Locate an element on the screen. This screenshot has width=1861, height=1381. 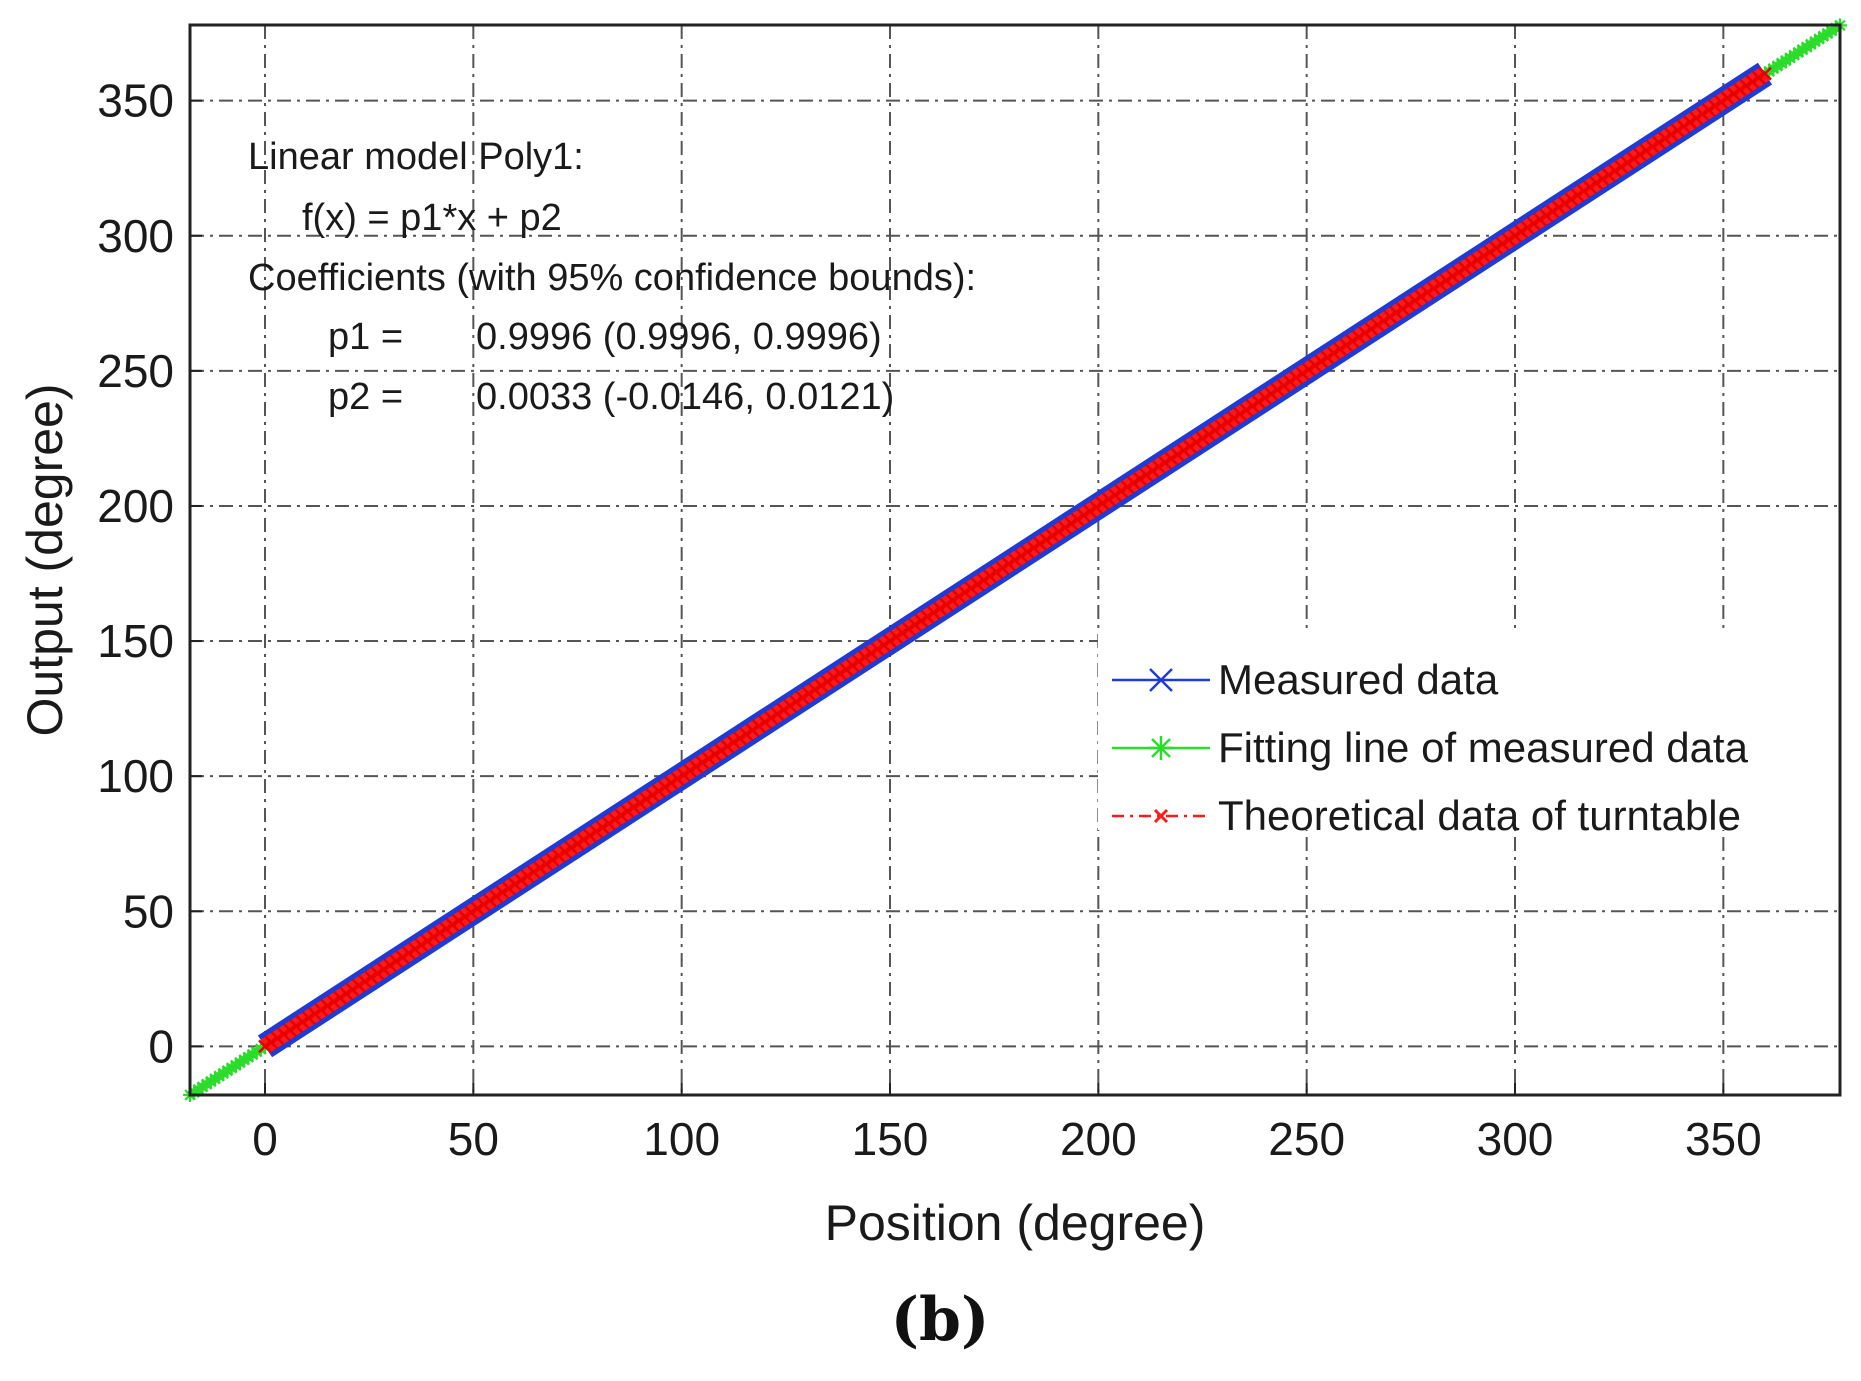
legend-marker-x-icon is located at coordinates (1161, 680).